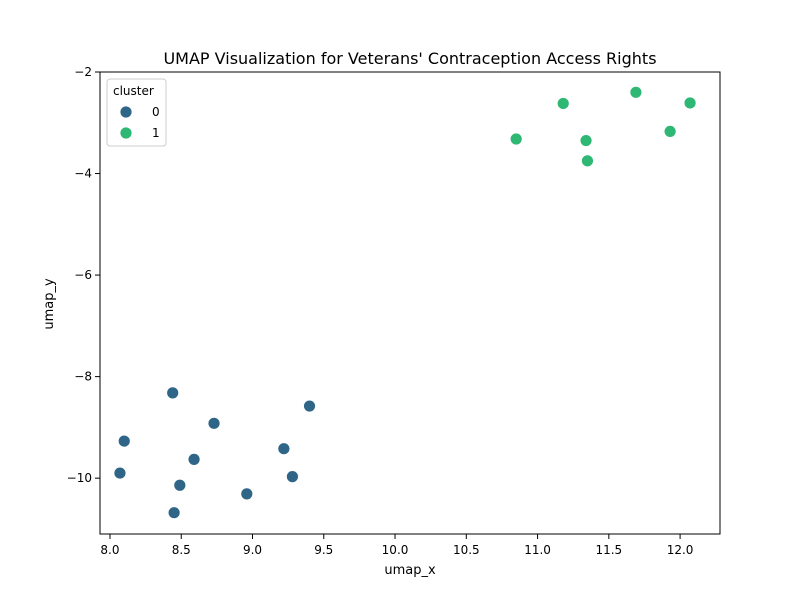 This screenshot has width=800, height=604. What do you see at coordinates (79, 478) in the screenshot?
I see `y-tick-label: −10` at bounding box center [79, 478].